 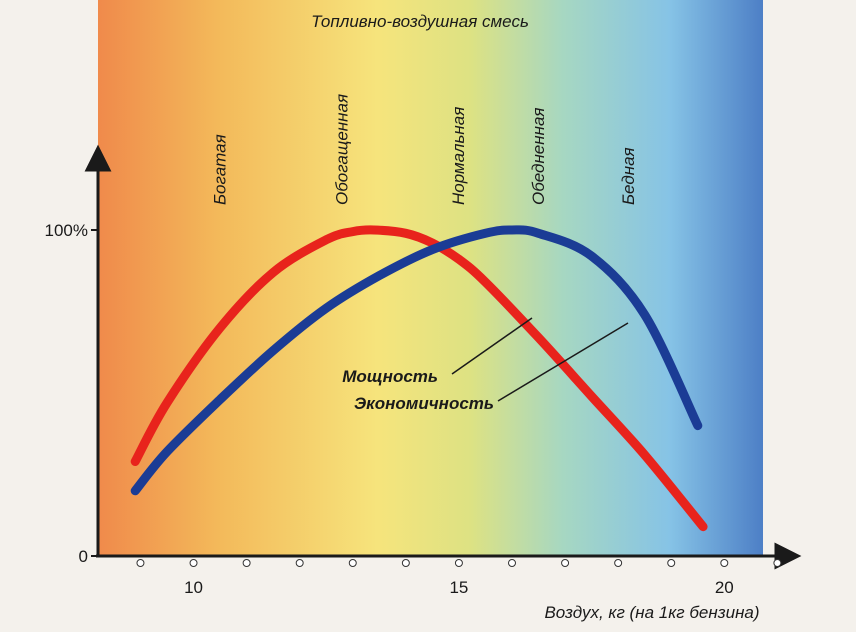 I want to click on x-ticks, so click(x=459, y=563).